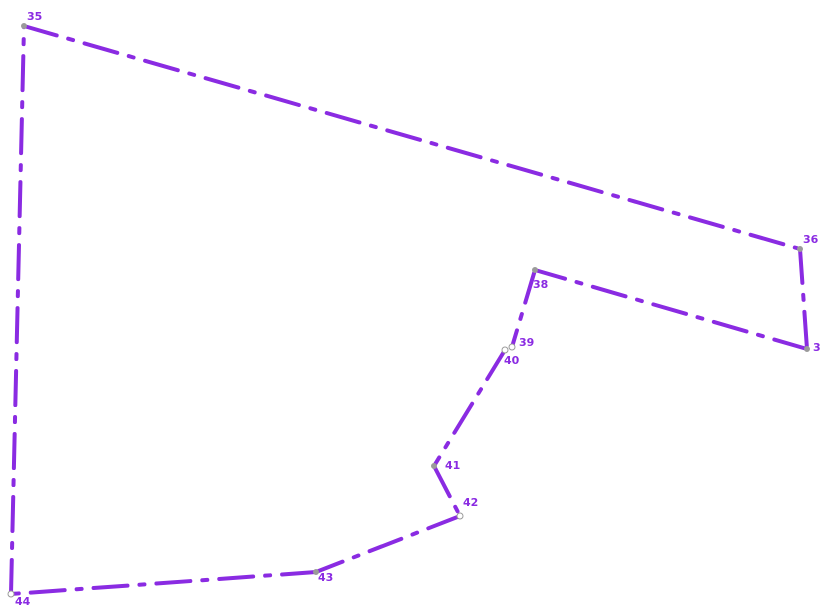 The width and height of the screenshot is (822, 607). What do you see at coordinates (540, 284) in the screenshot?
I see `point-label-38: 38` at bounding box center [540, 284].